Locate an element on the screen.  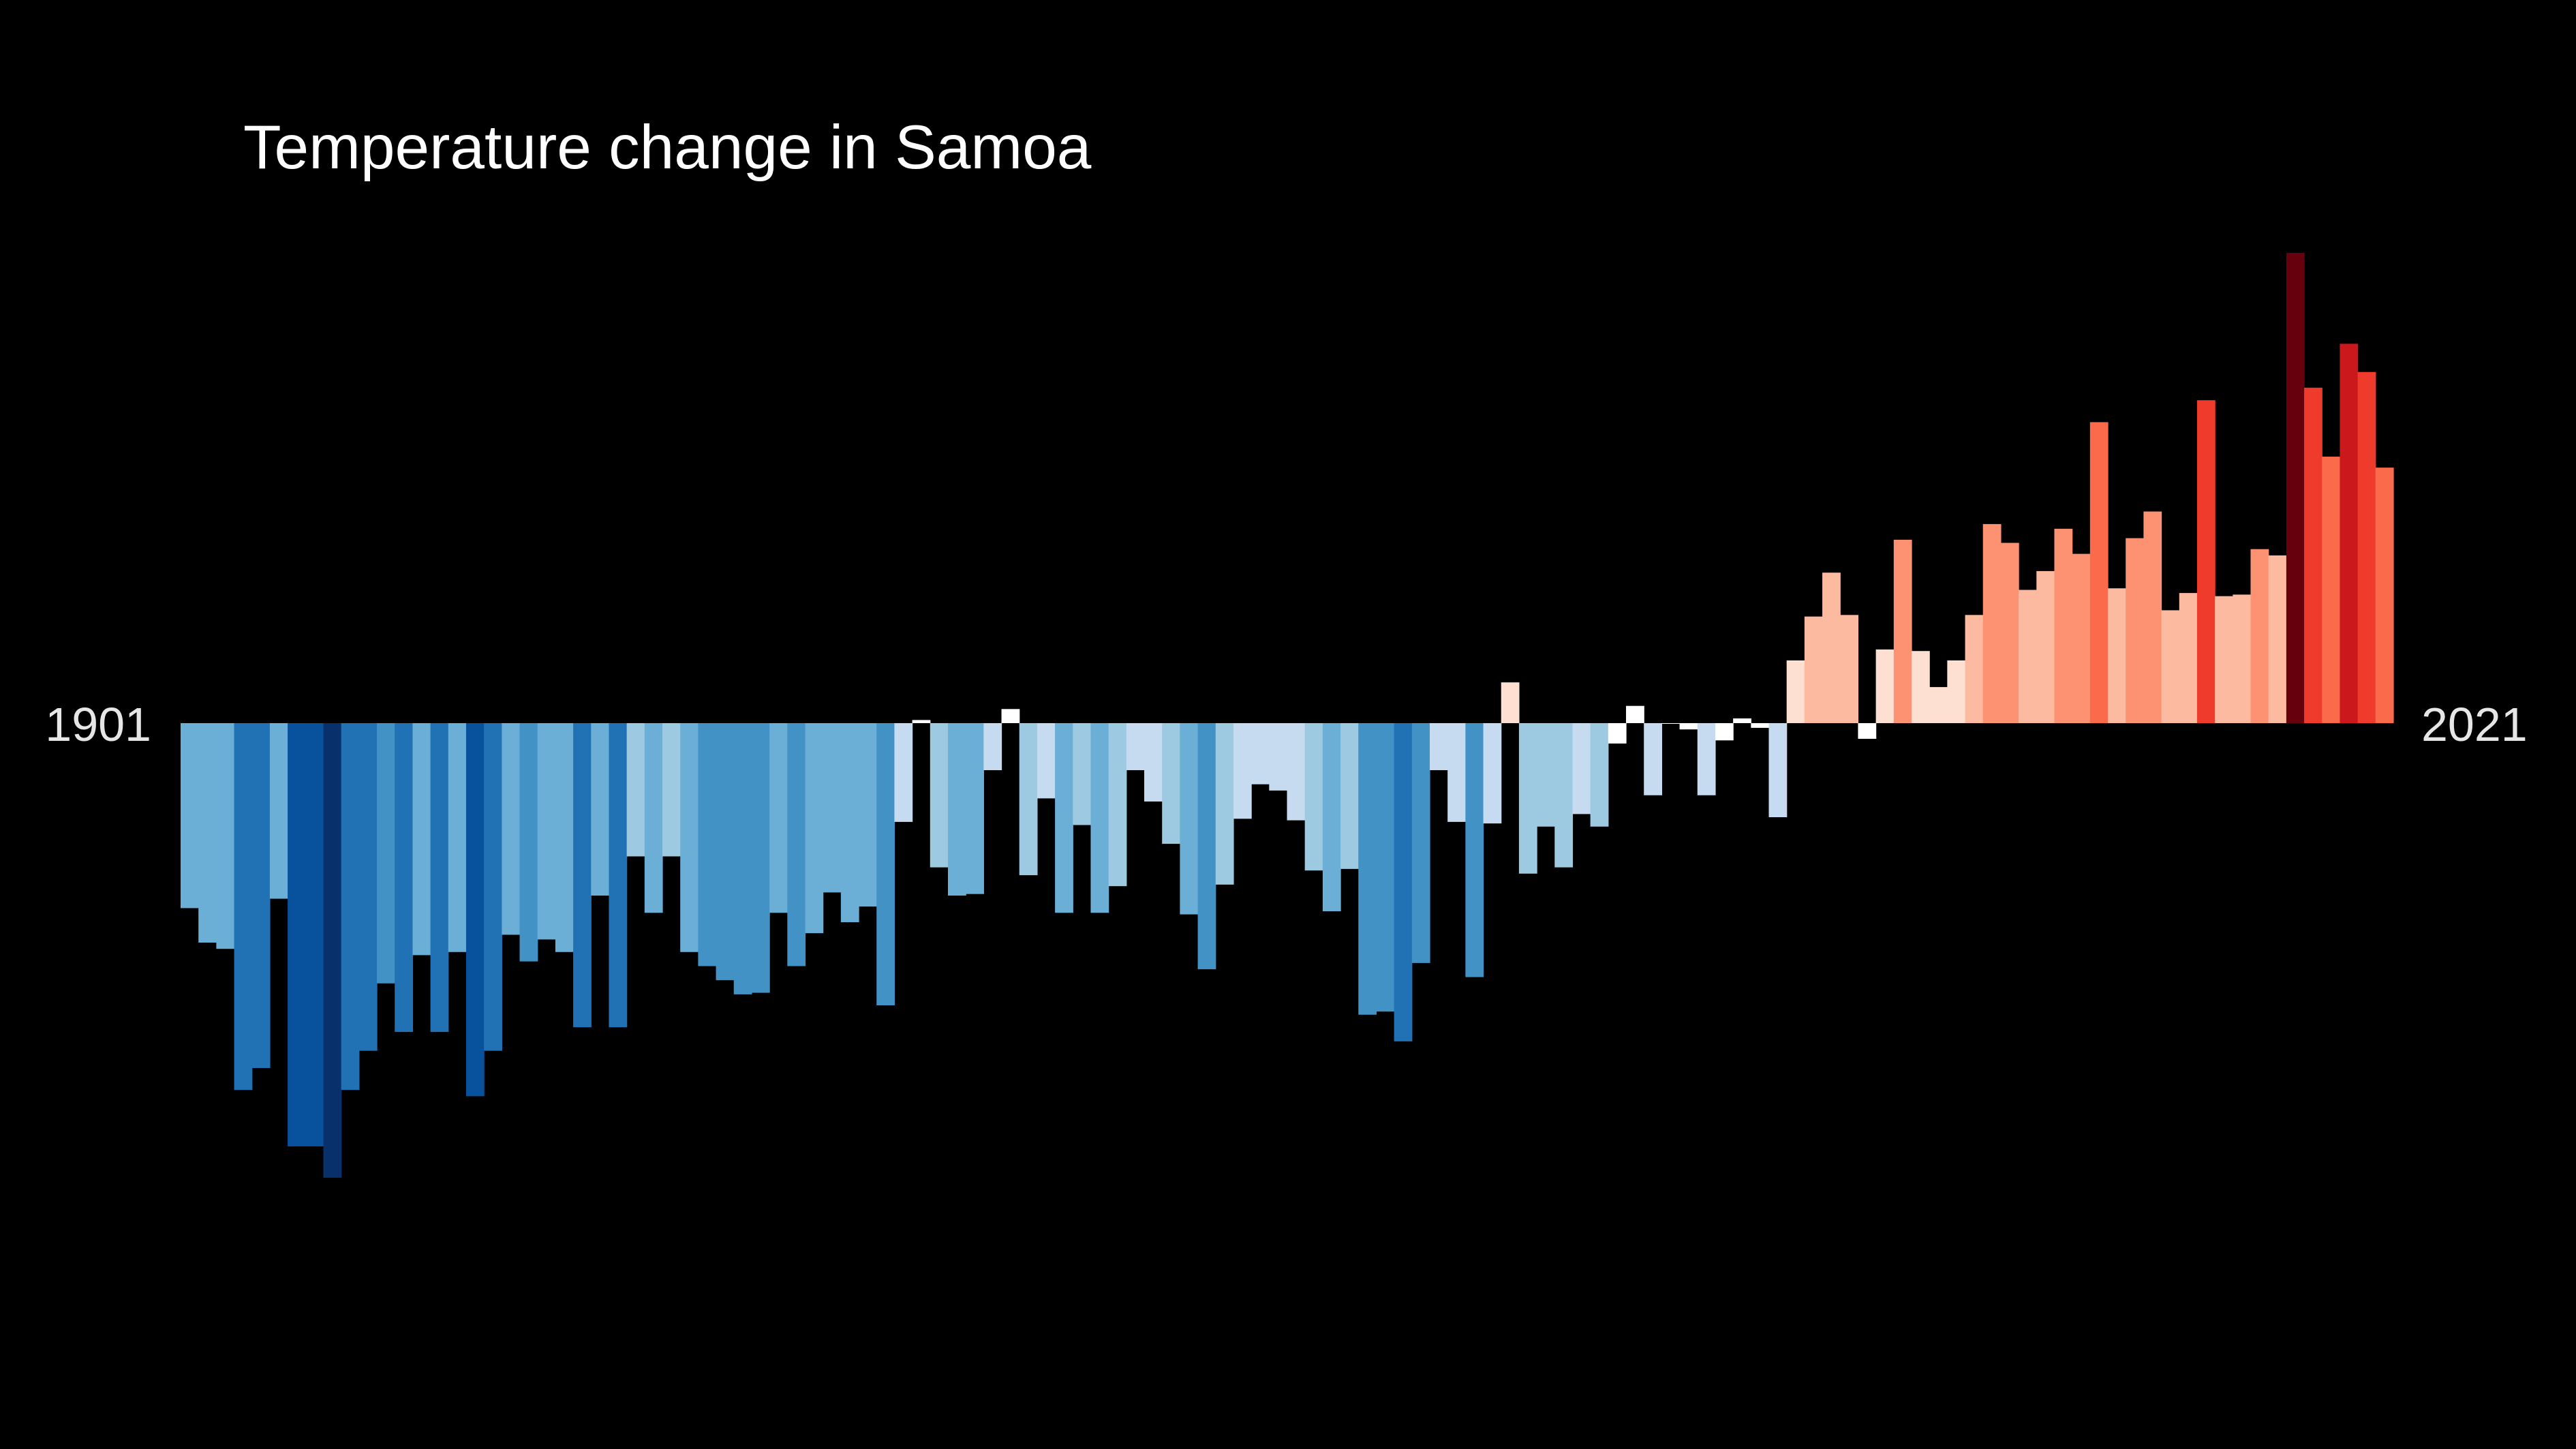
start-year-label: 1901 is located at coordinates (98, 724).